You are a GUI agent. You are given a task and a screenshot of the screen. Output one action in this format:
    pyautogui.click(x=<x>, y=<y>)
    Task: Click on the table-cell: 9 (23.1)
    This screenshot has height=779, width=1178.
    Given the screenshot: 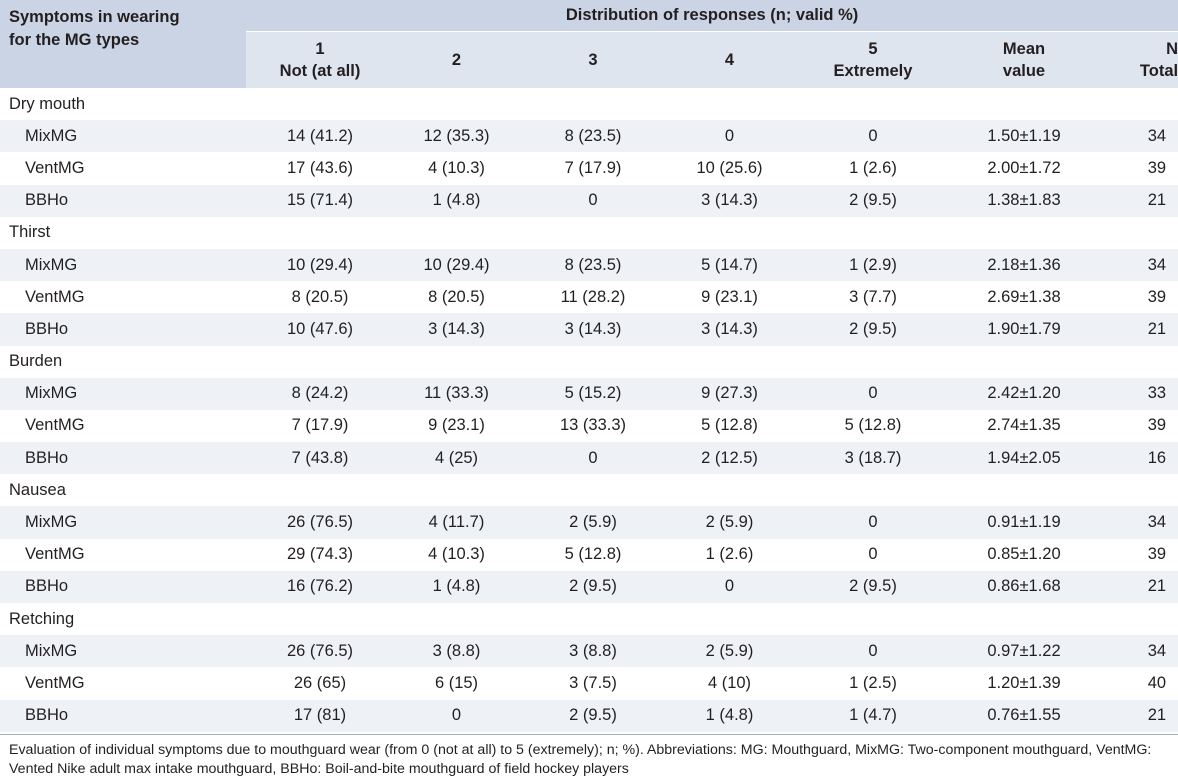 What is the action you would take?
    pyautogui.click(x=456, y=425)
    